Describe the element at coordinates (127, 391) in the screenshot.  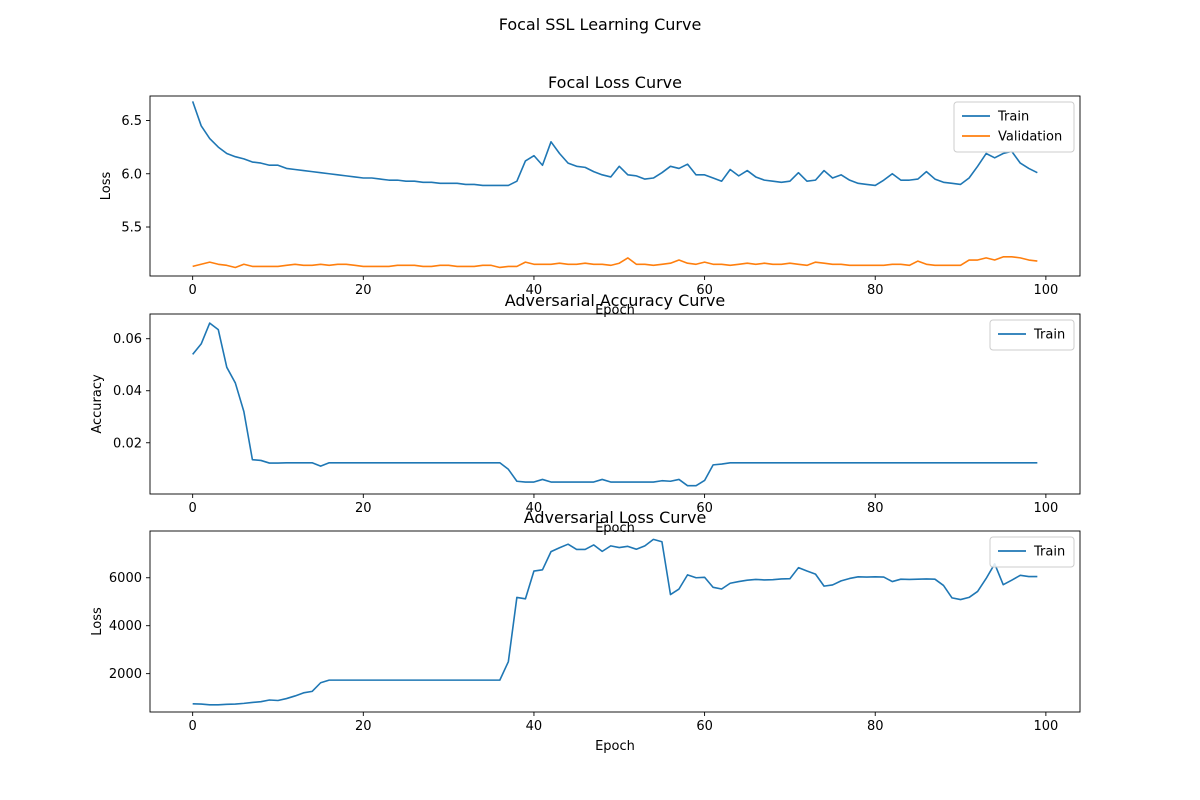
I see `y-tick-label: 0.04` at that location.